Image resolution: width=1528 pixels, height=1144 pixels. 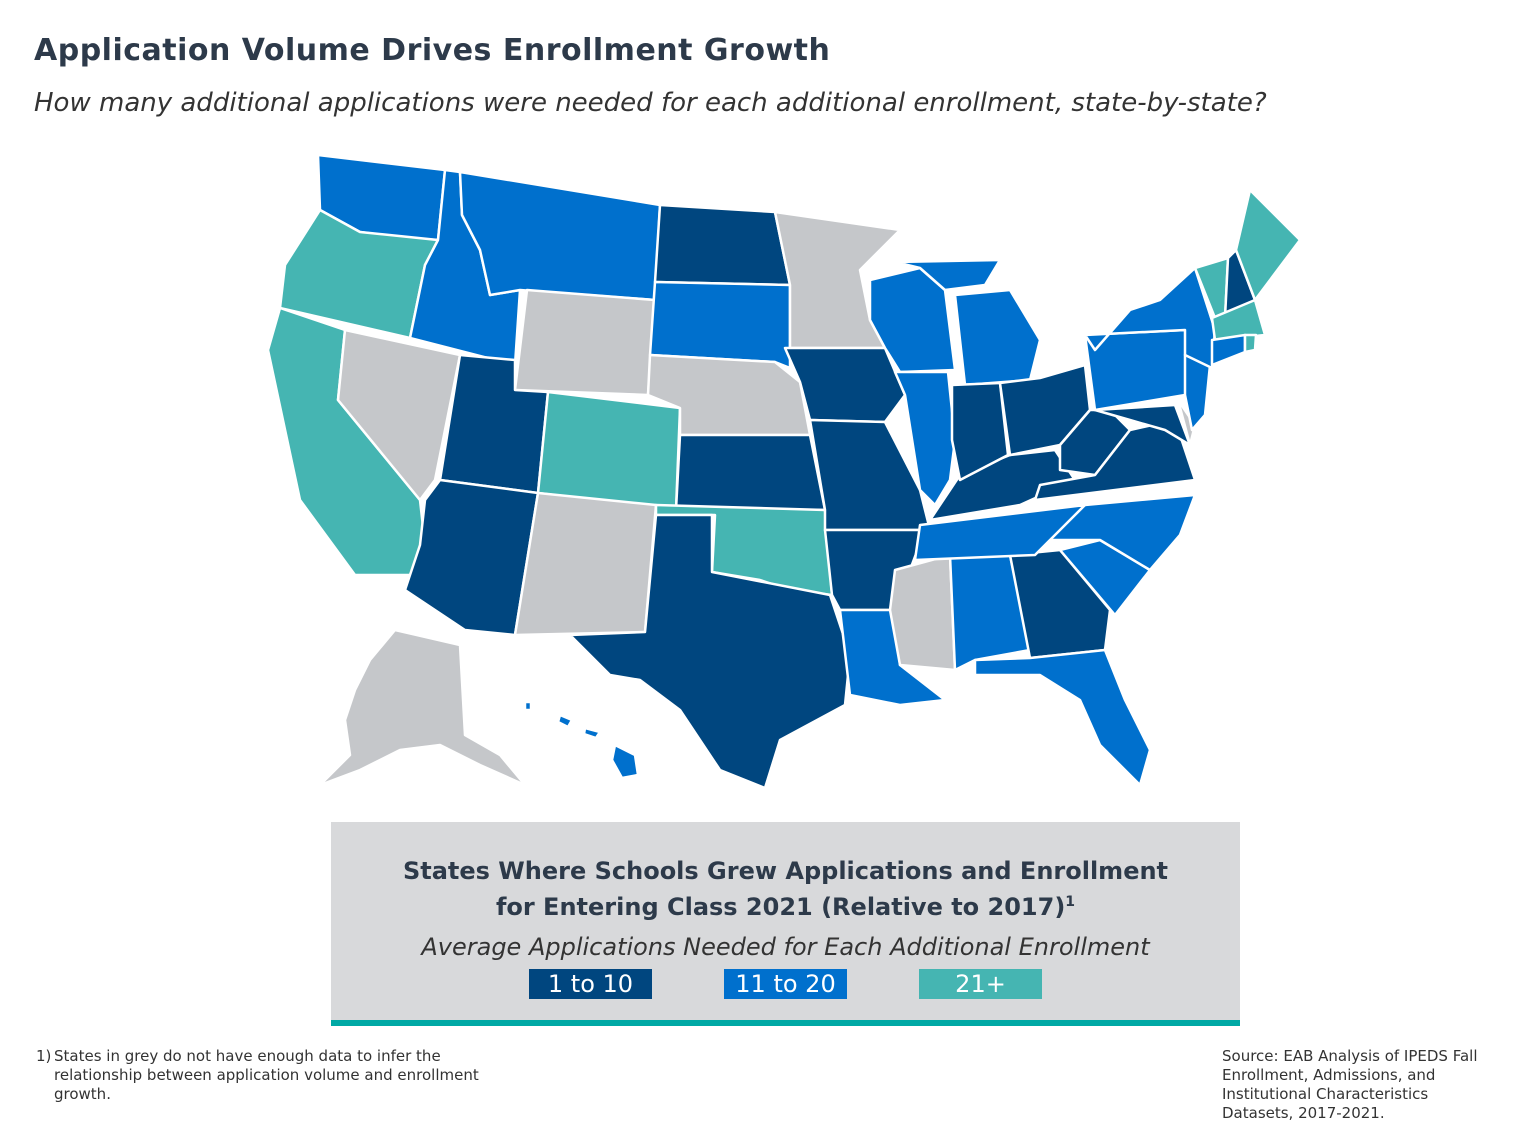 I want to click on state-shape-wy, so click(x=585, y=342).